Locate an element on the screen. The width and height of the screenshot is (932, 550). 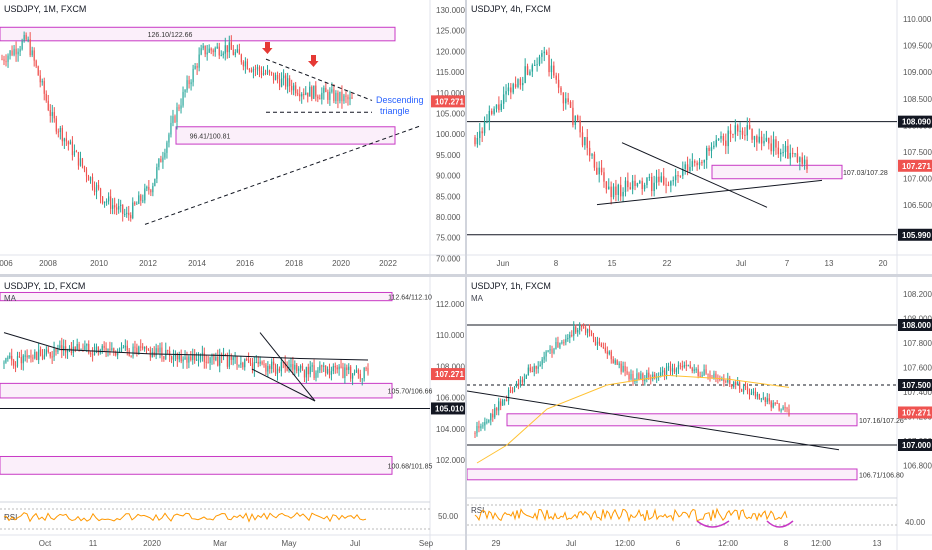
time-tick-label: 2016 is located at coordinates (245, 263).